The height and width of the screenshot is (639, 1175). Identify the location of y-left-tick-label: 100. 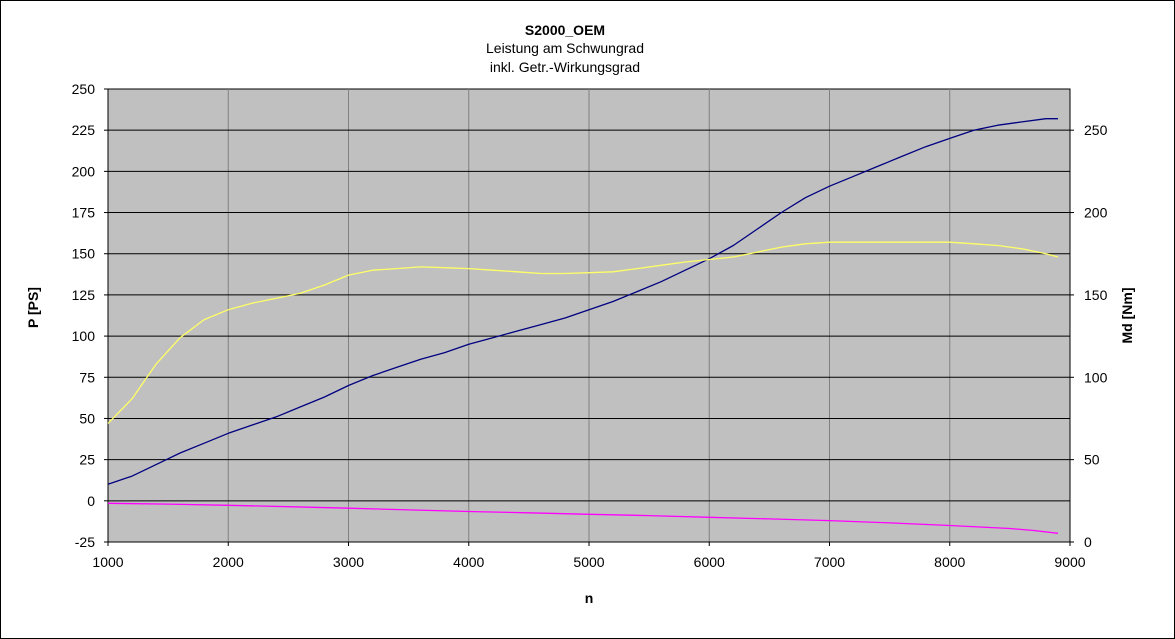
(84, 336).